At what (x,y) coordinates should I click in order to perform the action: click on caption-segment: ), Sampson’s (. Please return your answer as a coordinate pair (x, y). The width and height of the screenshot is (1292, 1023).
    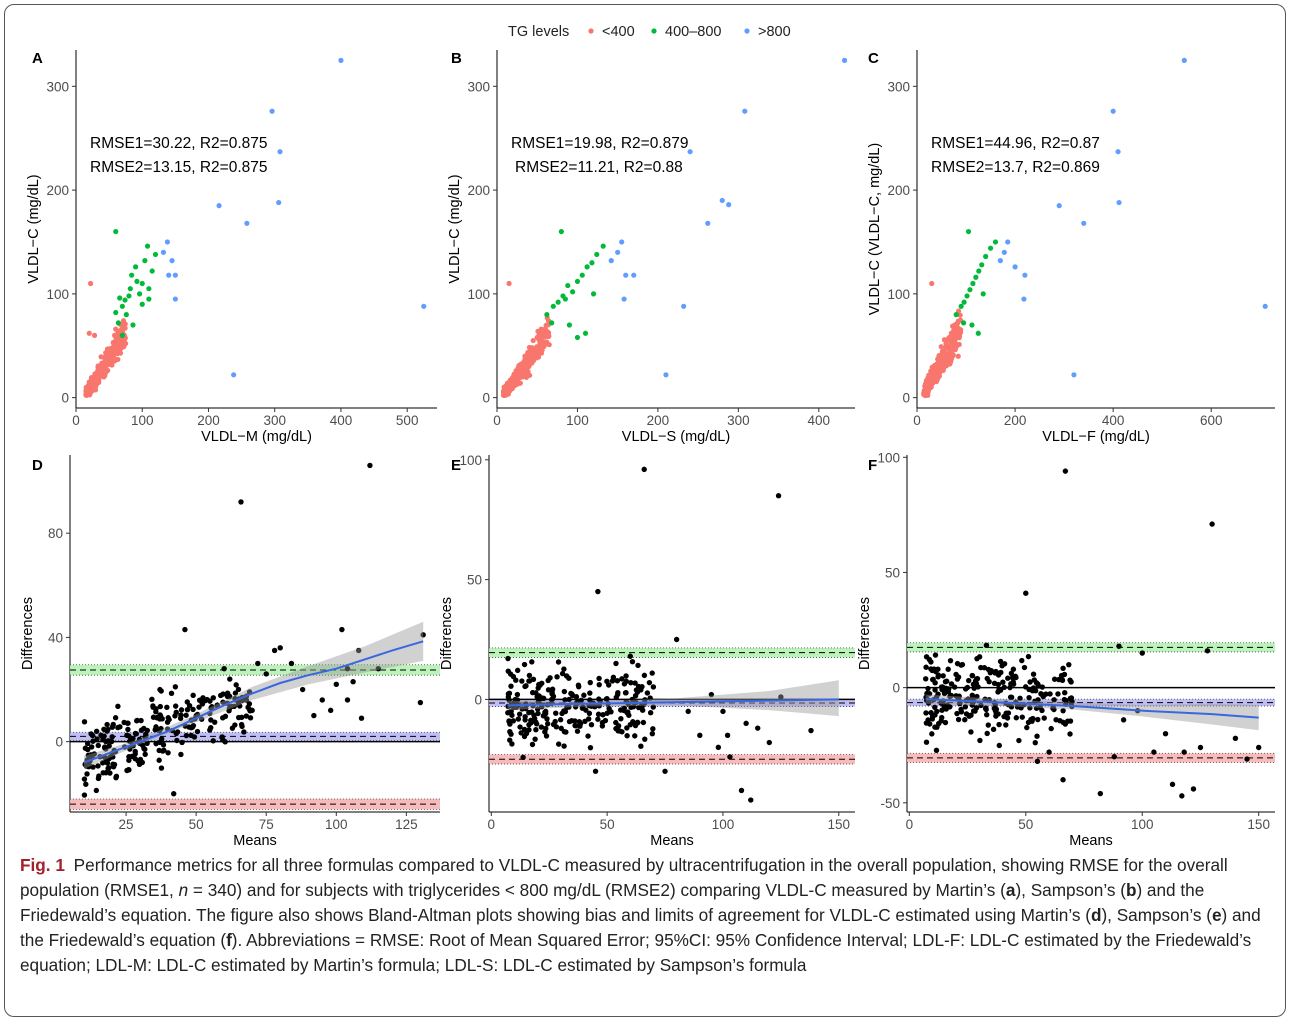
    Looking at the image, I should click on (1156, 915).